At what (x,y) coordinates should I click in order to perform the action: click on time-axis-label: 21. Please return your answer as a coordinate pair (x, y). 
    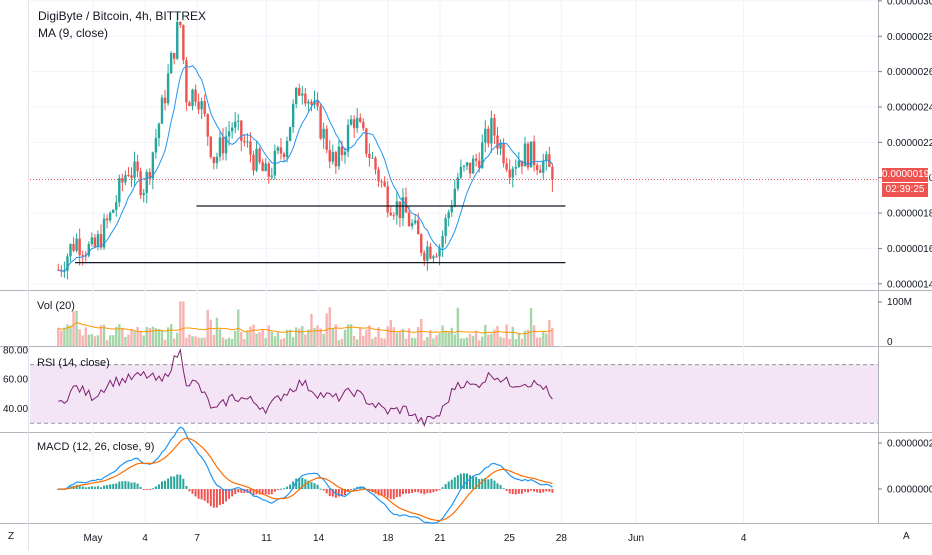
    Looking at the image, I should click on (440, 538).